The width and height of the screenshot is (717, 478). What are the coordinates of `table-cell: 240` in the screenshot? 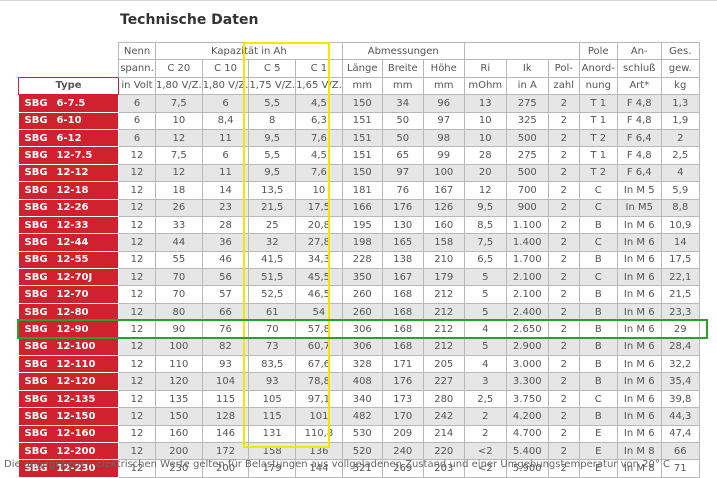 It's located at (402, 451).